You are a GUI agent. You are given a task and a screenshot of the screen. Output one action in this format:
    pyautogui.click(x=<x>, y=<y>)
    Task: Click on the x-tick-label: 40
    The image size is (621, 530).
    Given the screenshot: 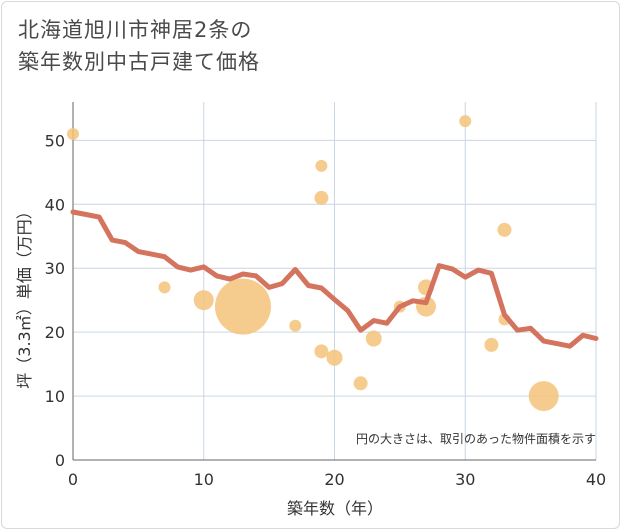 What is the action you would take?
    pyautogui.click(x=596, y=479)
    